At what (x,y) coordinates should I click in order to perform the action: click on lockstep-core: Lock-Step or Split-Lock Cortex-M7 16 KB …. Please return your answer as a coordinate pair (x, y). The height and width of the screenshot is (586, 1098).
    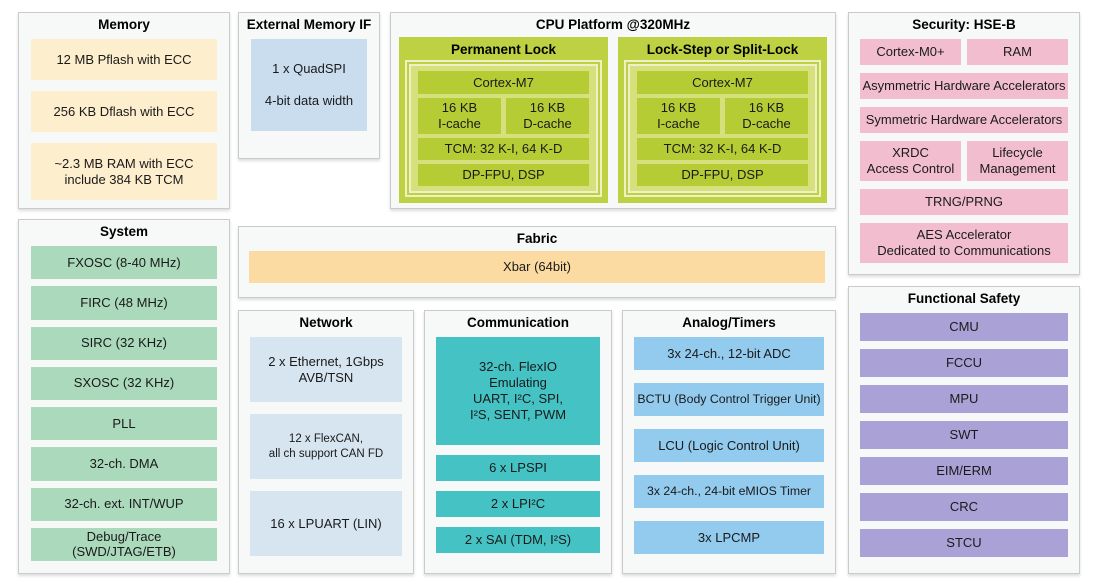
    Looking at the image, I should click on (722, 120).